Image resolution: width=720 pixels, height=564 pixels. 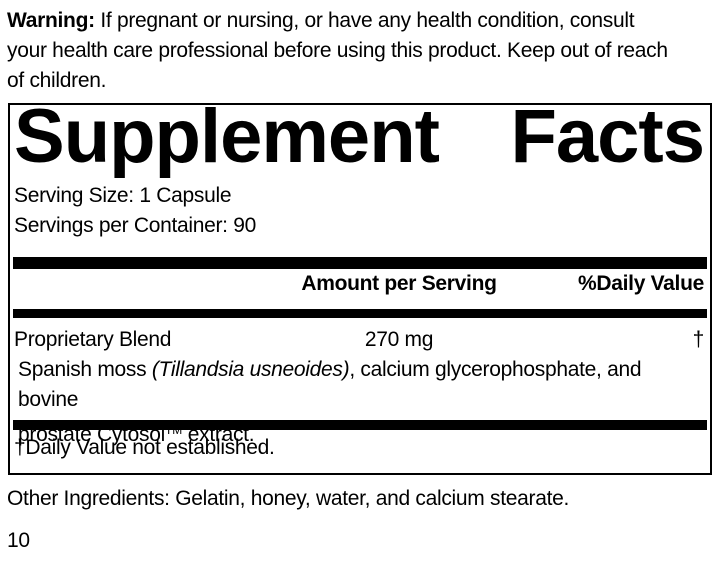 What do you see at coordinates (51, 20) in the screenshot?
I see `warning-label: Warning:` at bounding box center [51, 20].